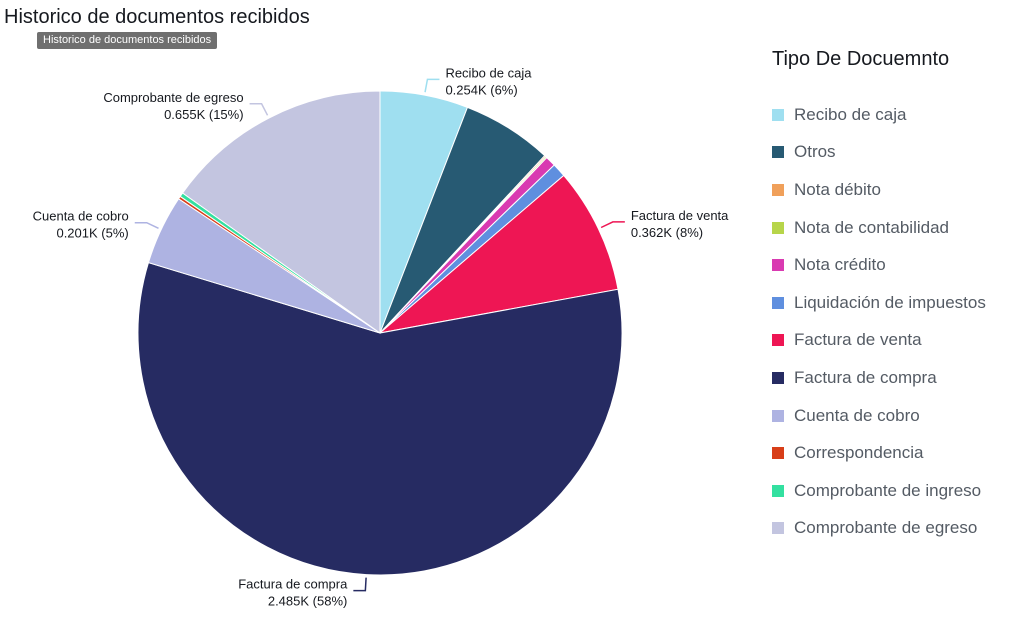 Image resolution: width=1015 pixels, height=635 pixels. I want to click on legend-item-liquidaci-n-de-impuestos: Liquidación de impuestos, so click(892, 303).